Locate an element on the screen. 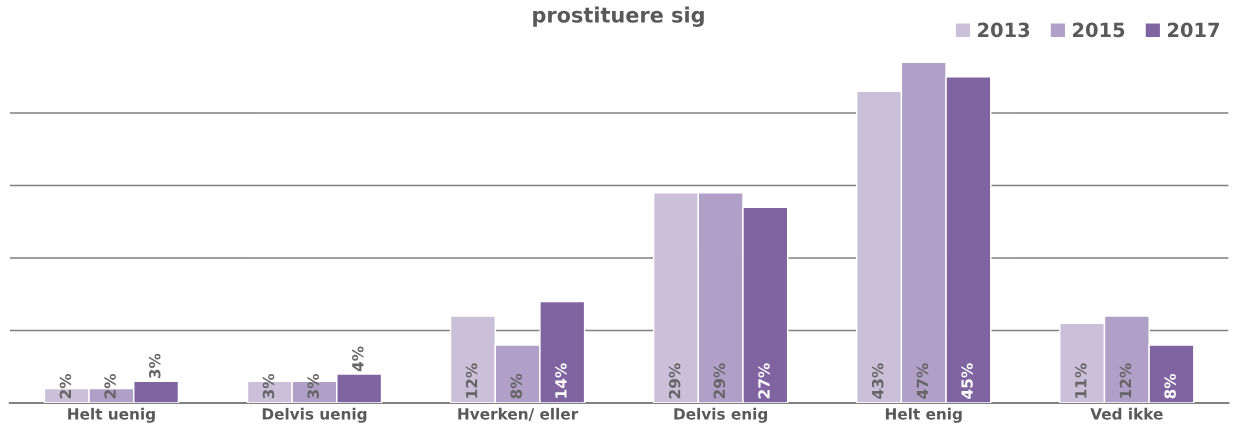 The width and height of the screenshot is (1237, 439). legend-label: 2017 is located at coordinates (1193, 30).